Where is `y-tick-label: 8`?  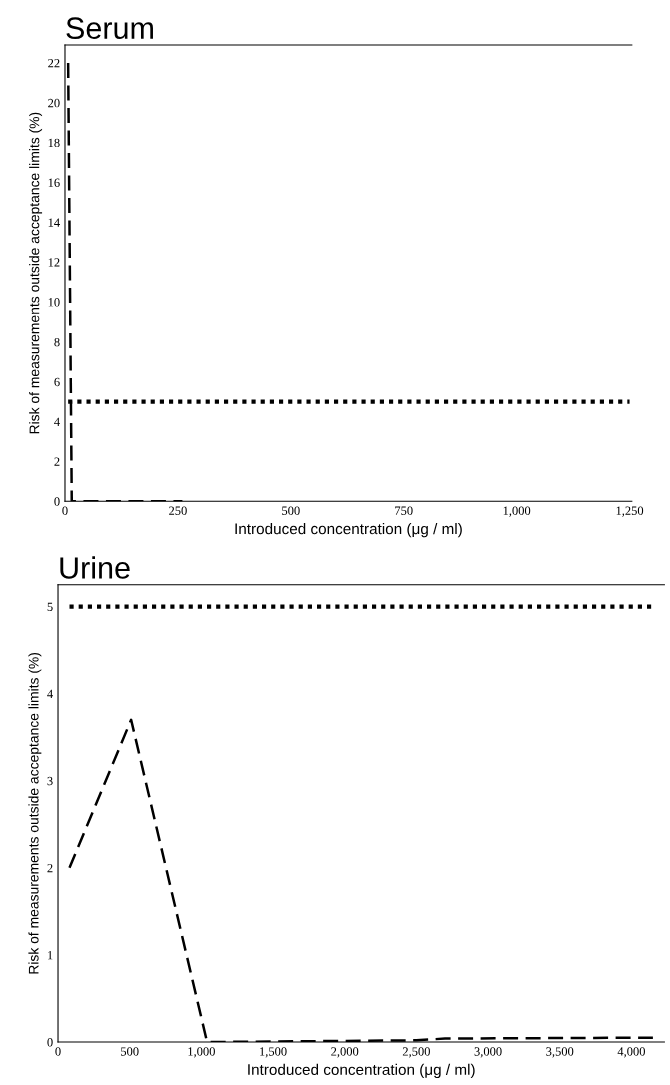 y-tick-label: 8 is located at coordinates (57, 342).